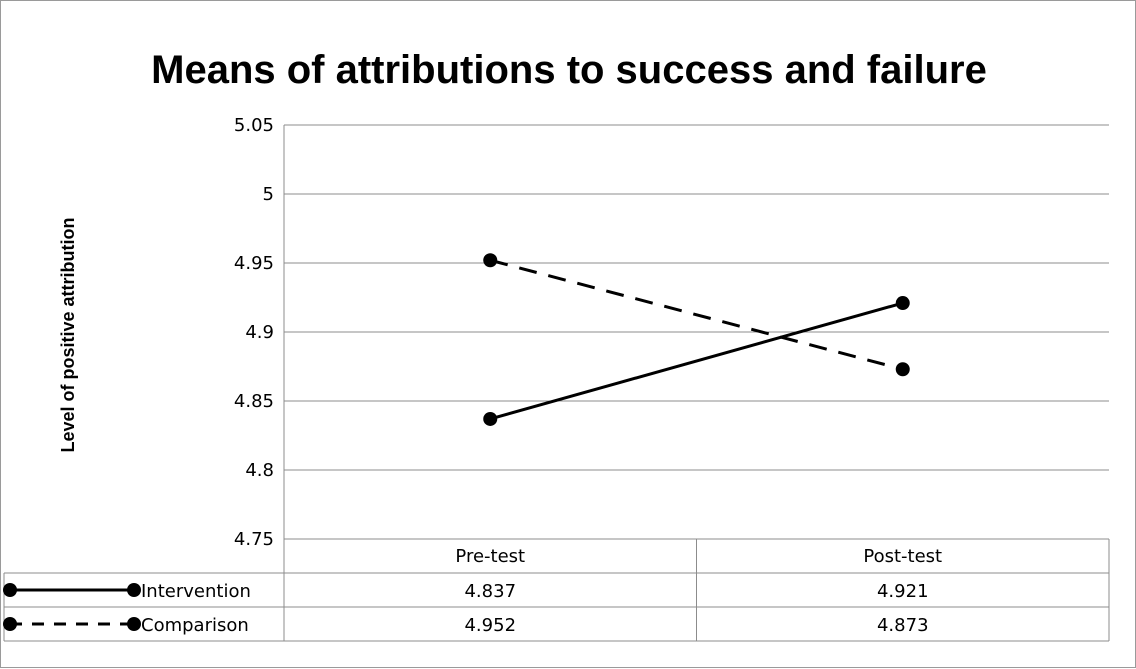 This screenshot has height=669, width=1136. I want to click on x-category-label: Post-test, so click(902, 556).